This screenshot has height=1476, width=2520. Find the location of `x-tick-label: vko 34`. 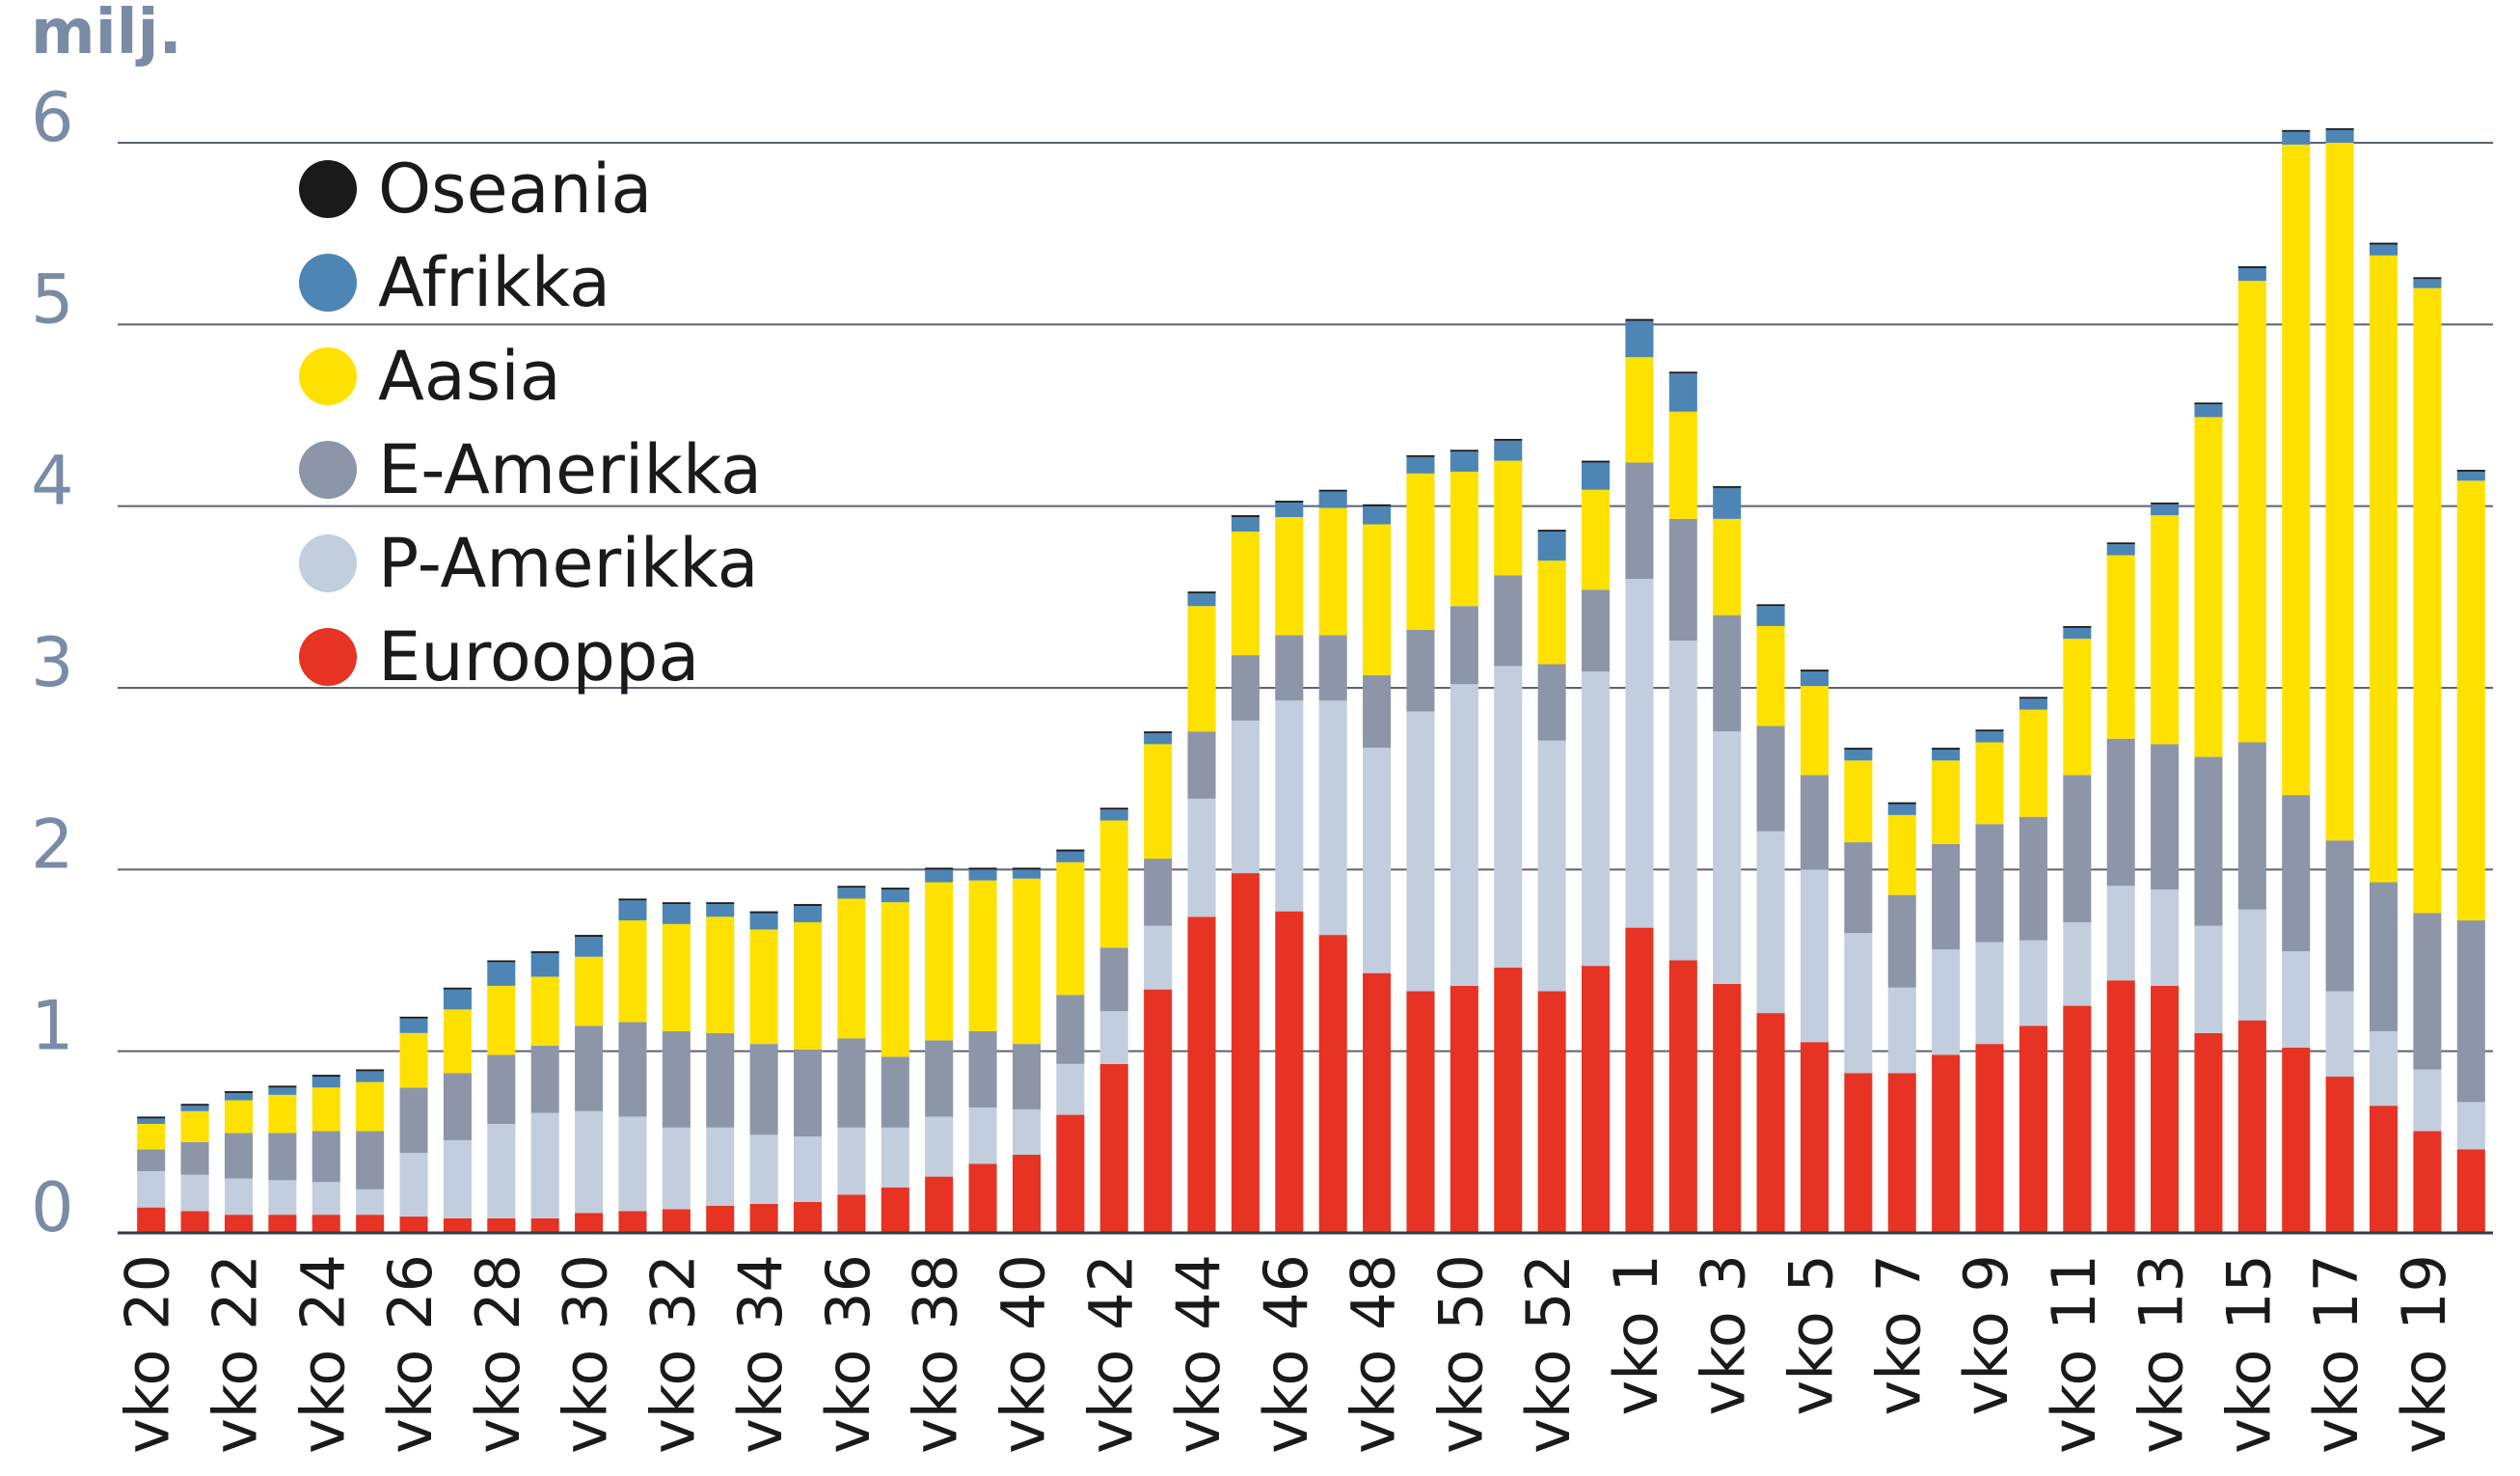

x-tick-label: vko 34 is located at coordinates (761, 1354).